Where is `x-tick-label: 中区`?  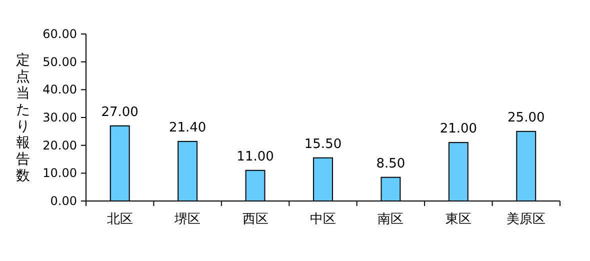 x-tick-label: 中区 is located at coordinates (323, 219).